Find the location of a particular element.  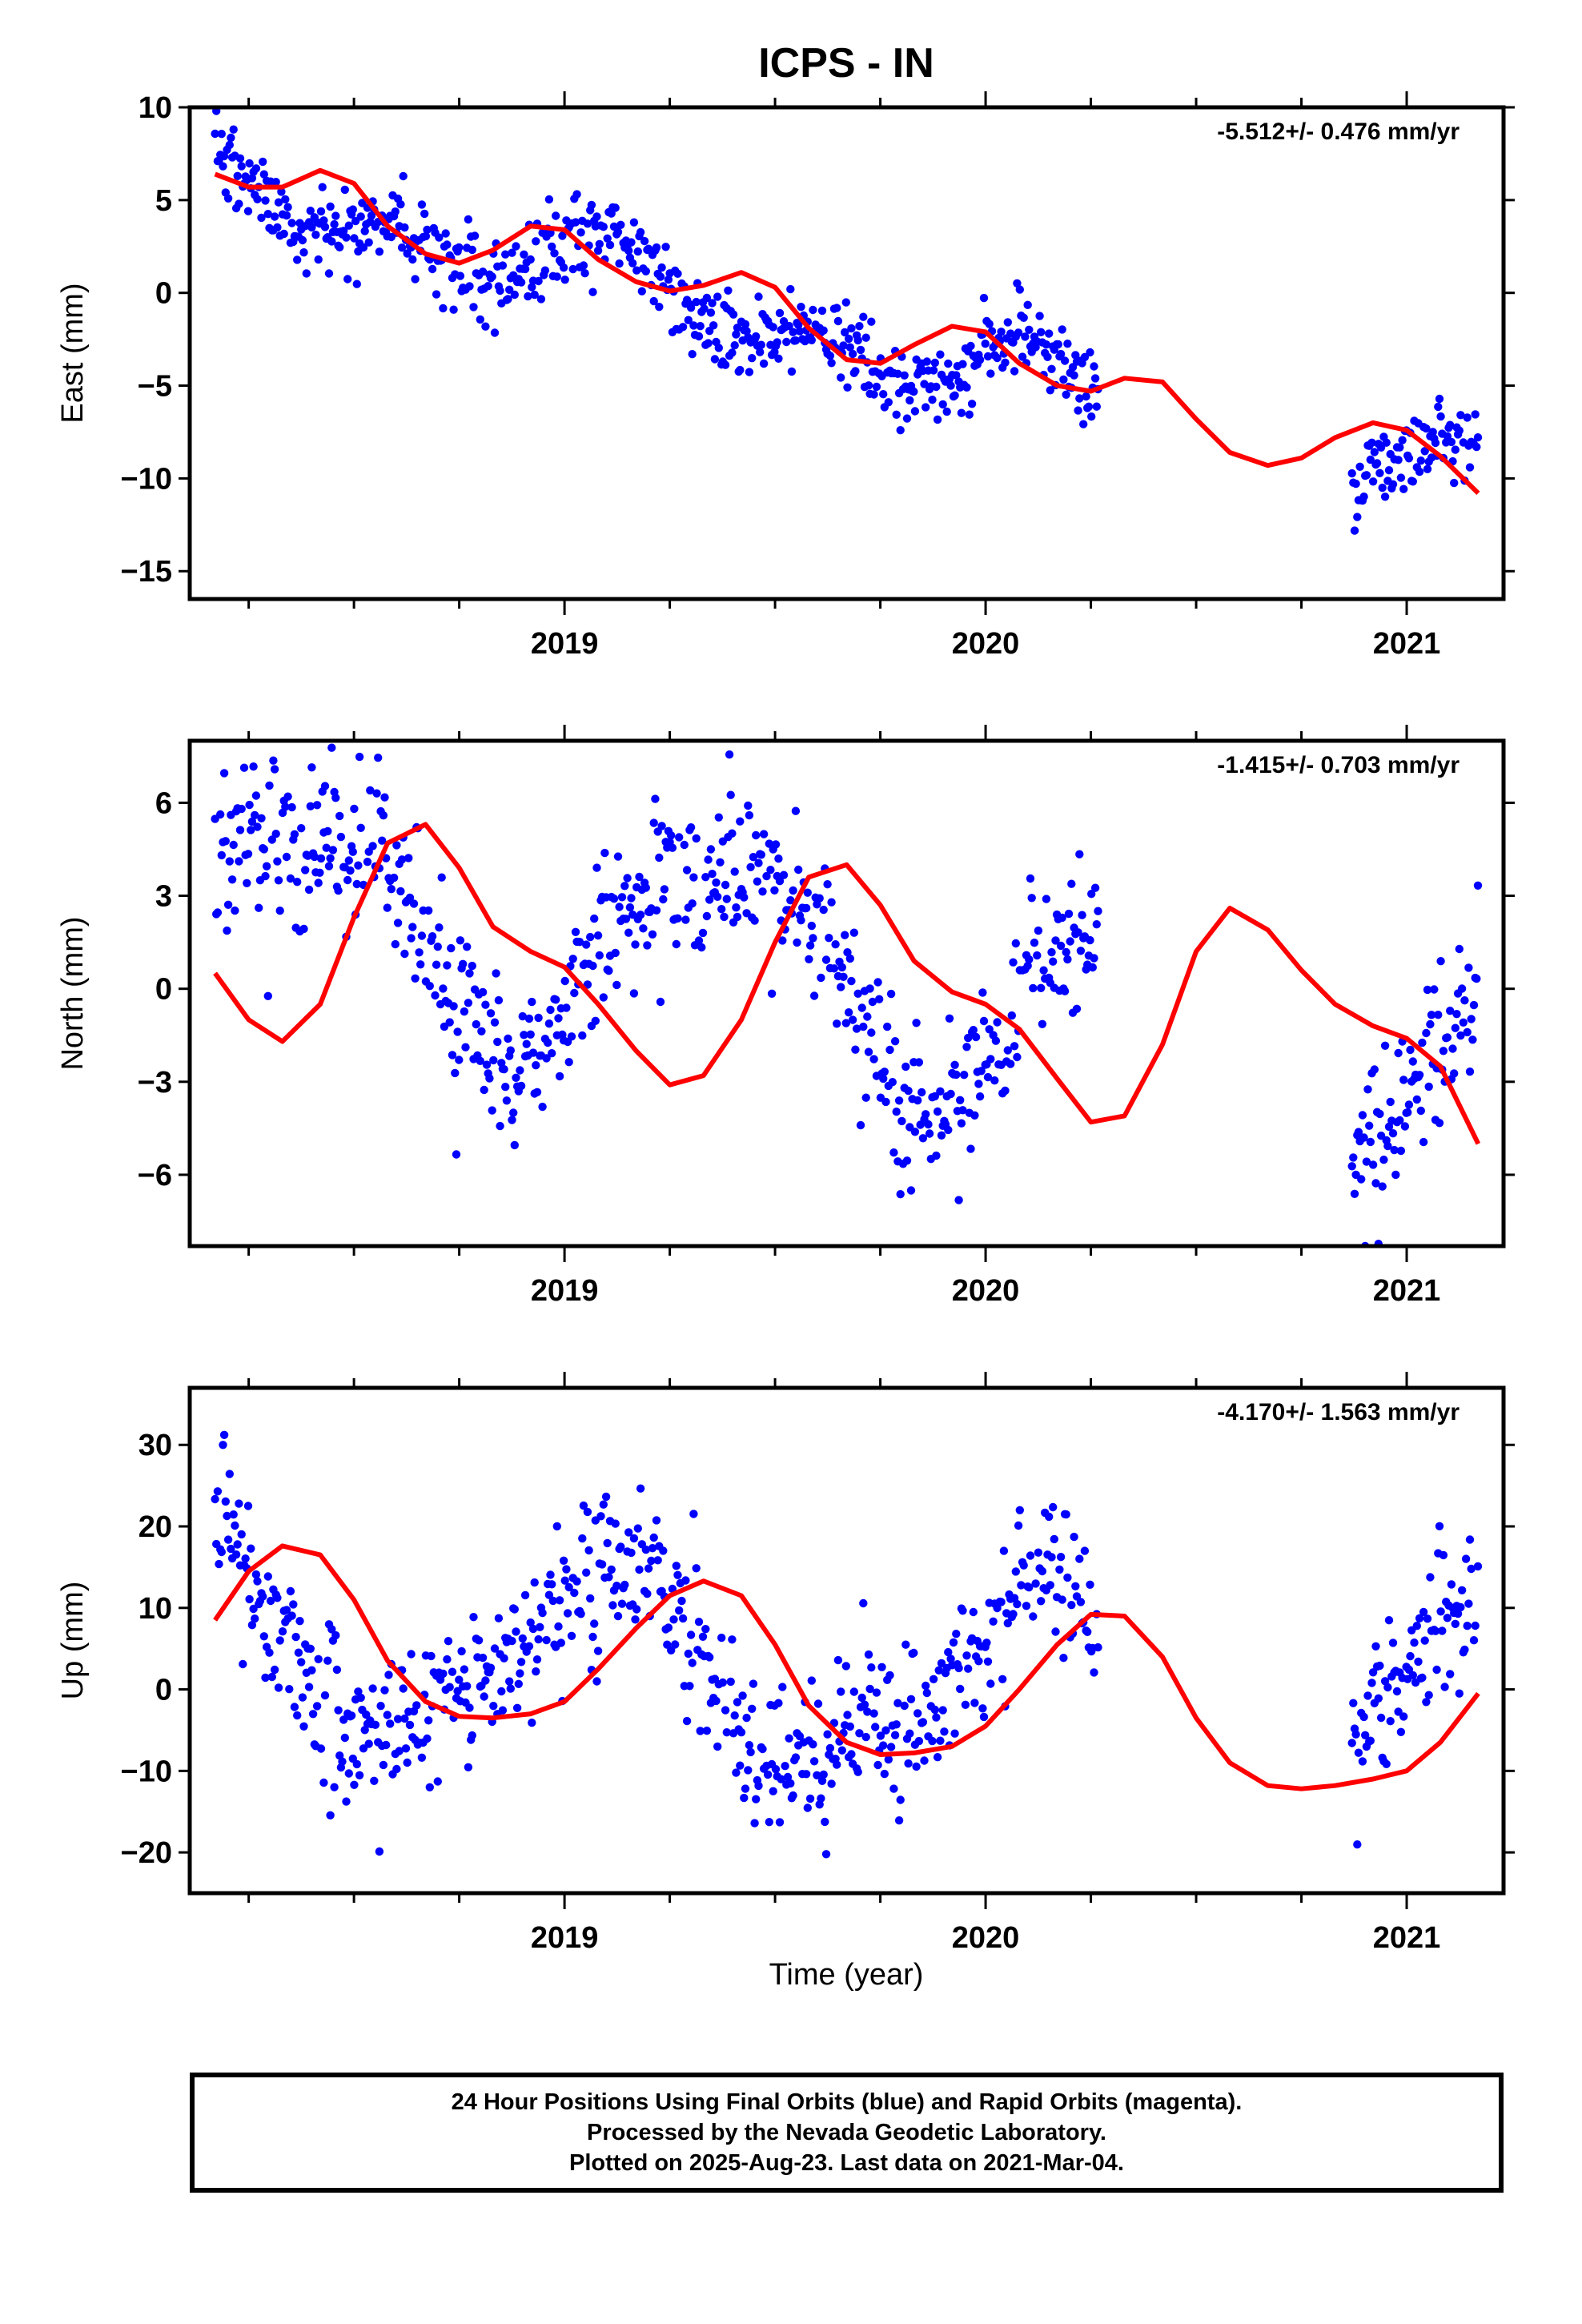

fit-curve is located at coordinates (847, 331).